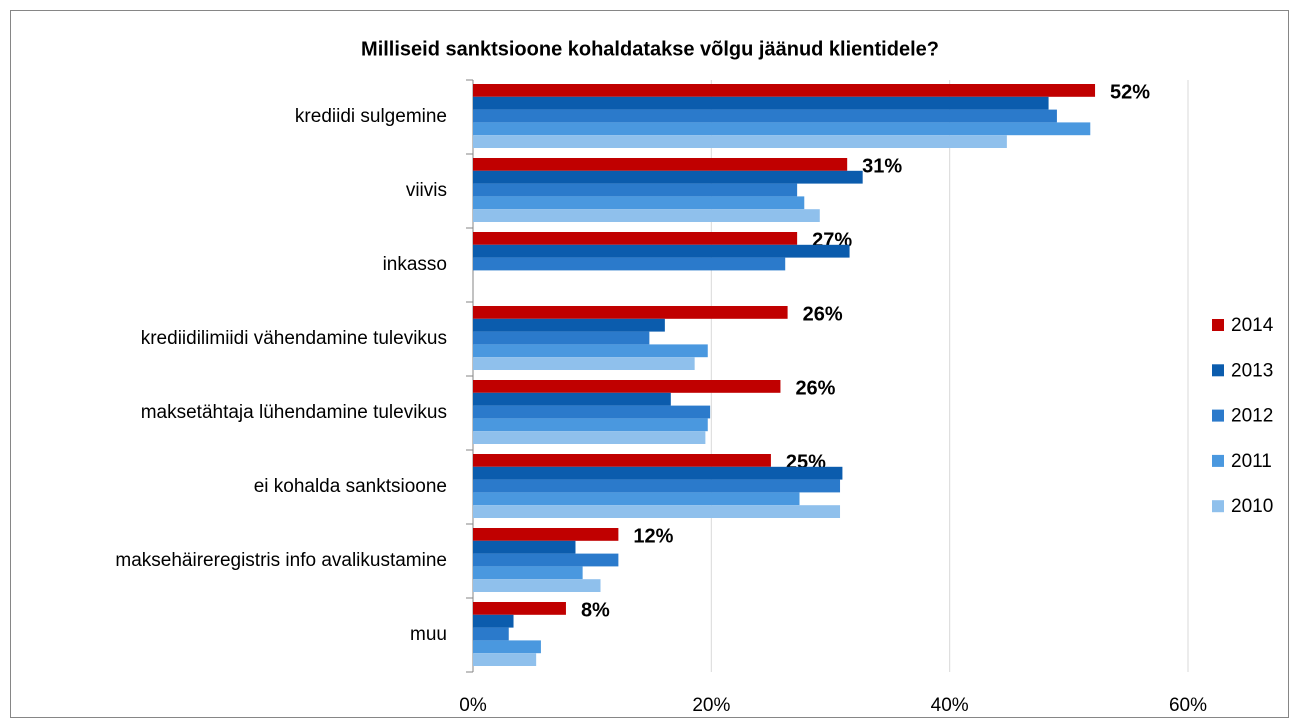 The height and width of the screenshot is (719, 1299). Describe the element at coordinates (473, 705) in the screenshot. I see `x-tick-label: 0%` at that location.